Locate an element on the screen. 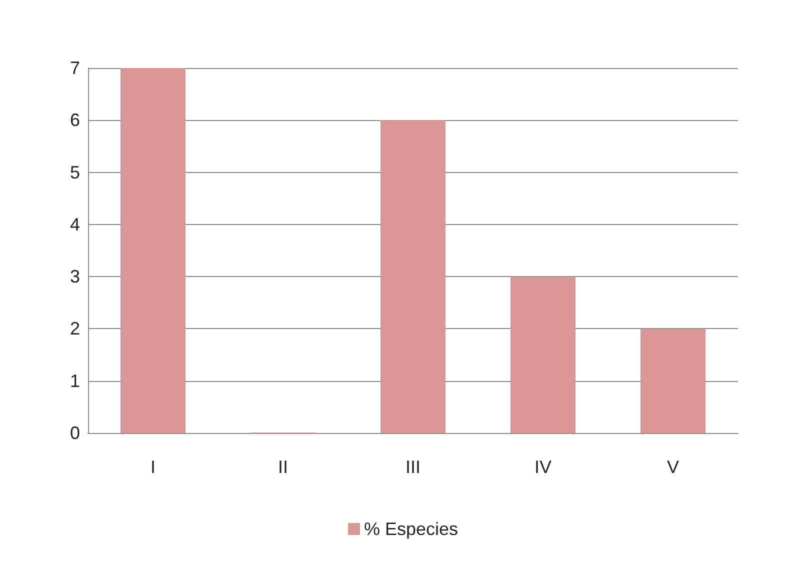 The image size is (807, 572). x-tick-label: III is located at coordinates (413, 467).